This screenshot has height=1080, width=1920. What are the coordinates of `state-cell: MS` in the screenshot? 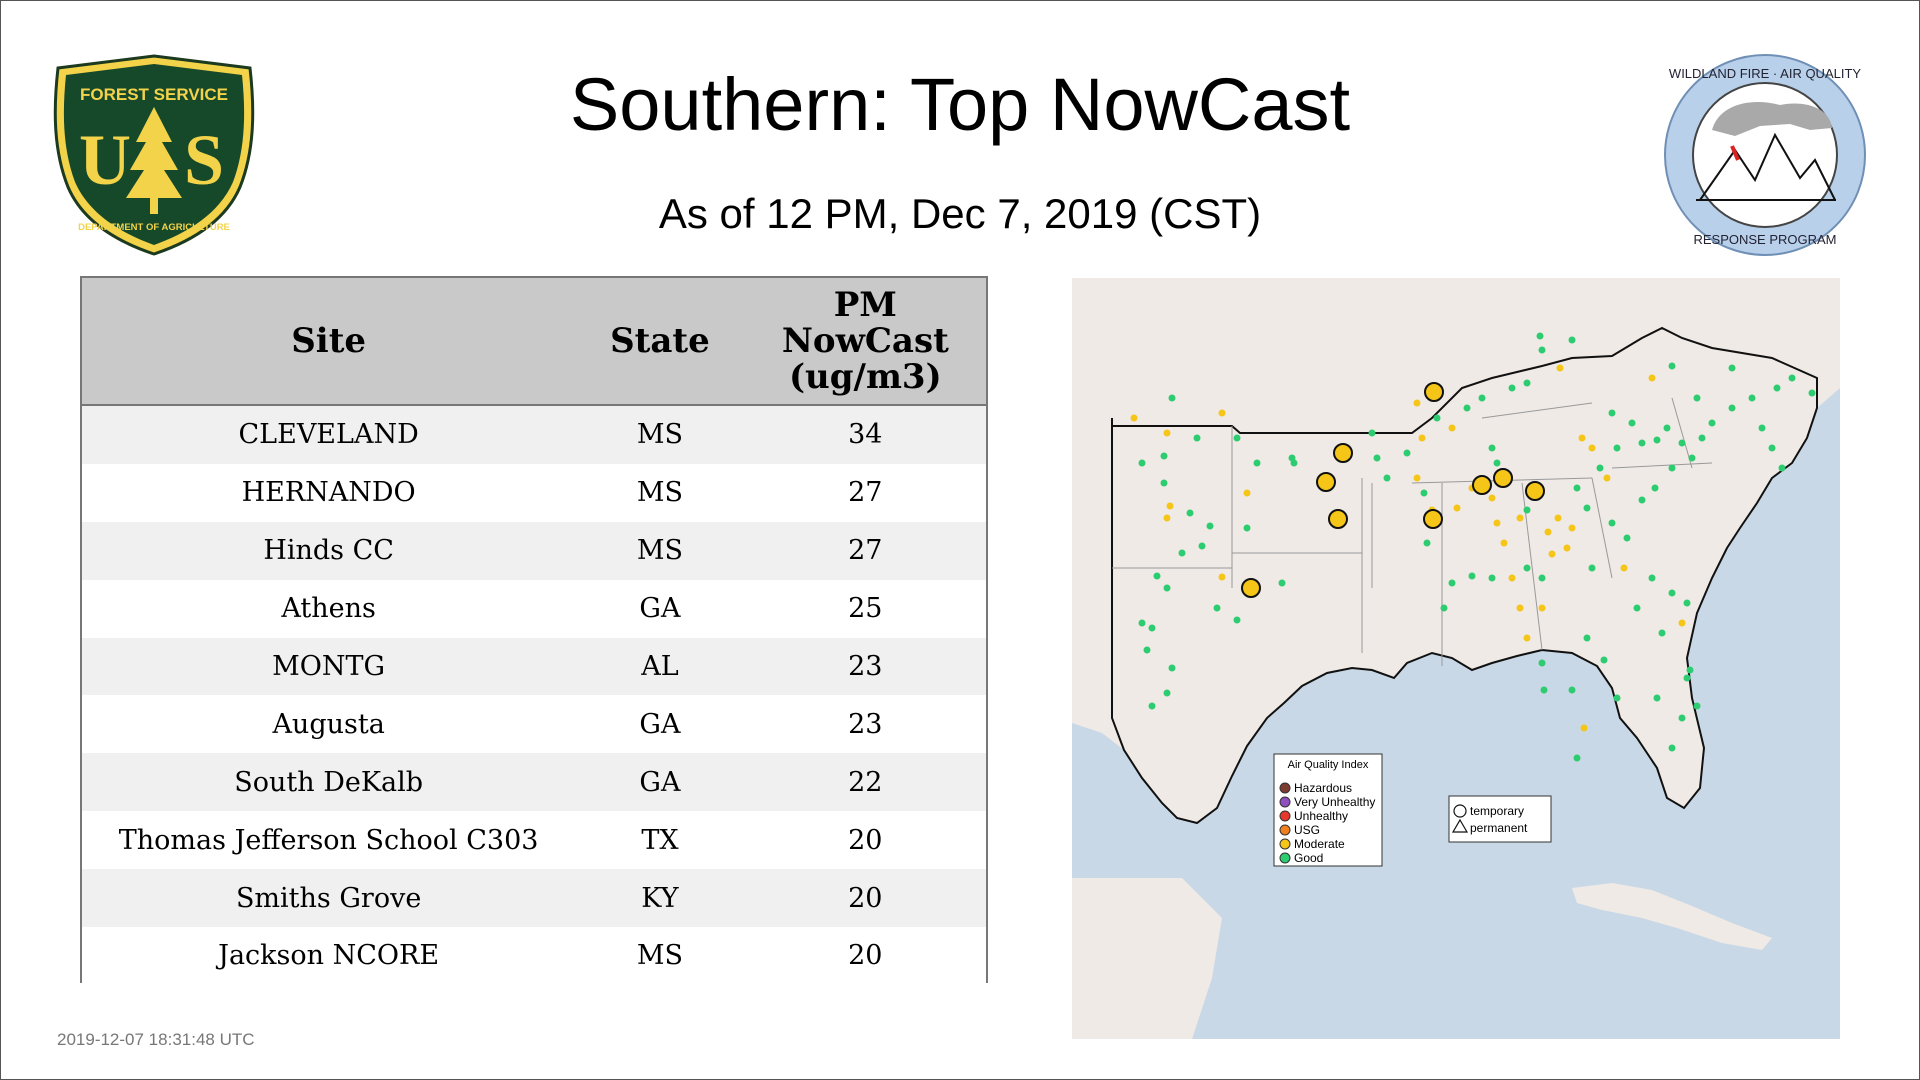 It's located at (660, 492).